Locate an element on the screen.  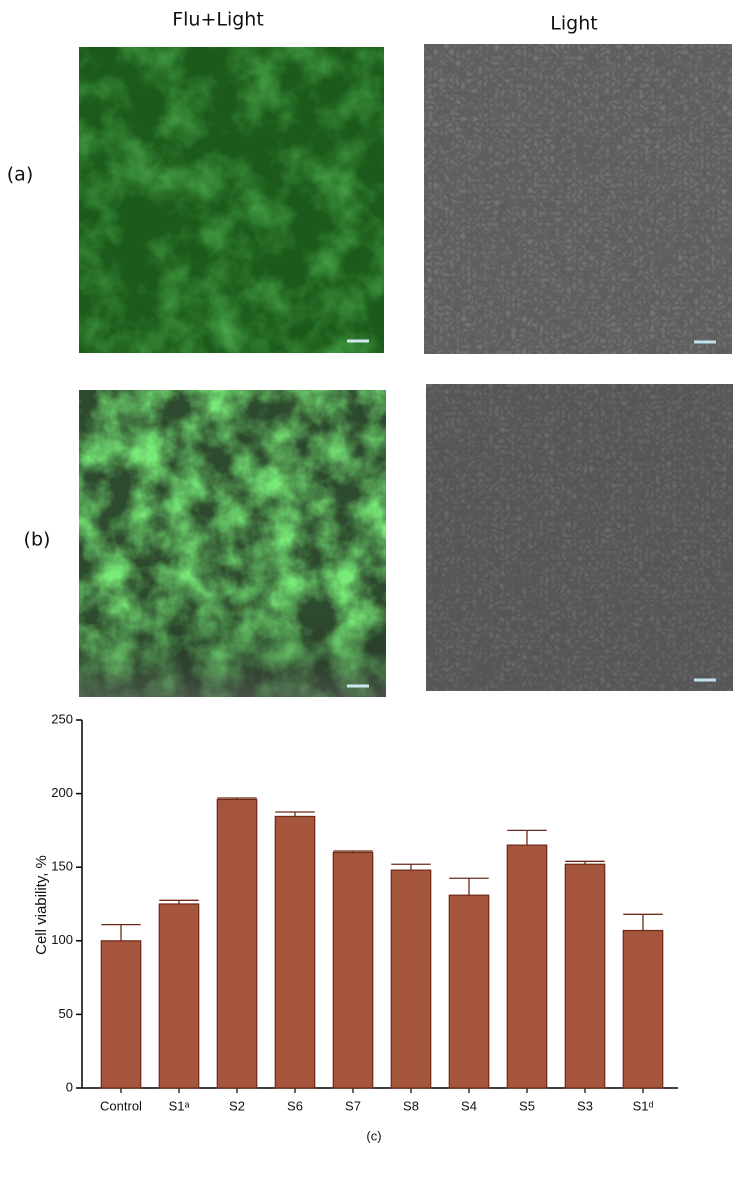
image-b-light is located at coordinates (579, 537).